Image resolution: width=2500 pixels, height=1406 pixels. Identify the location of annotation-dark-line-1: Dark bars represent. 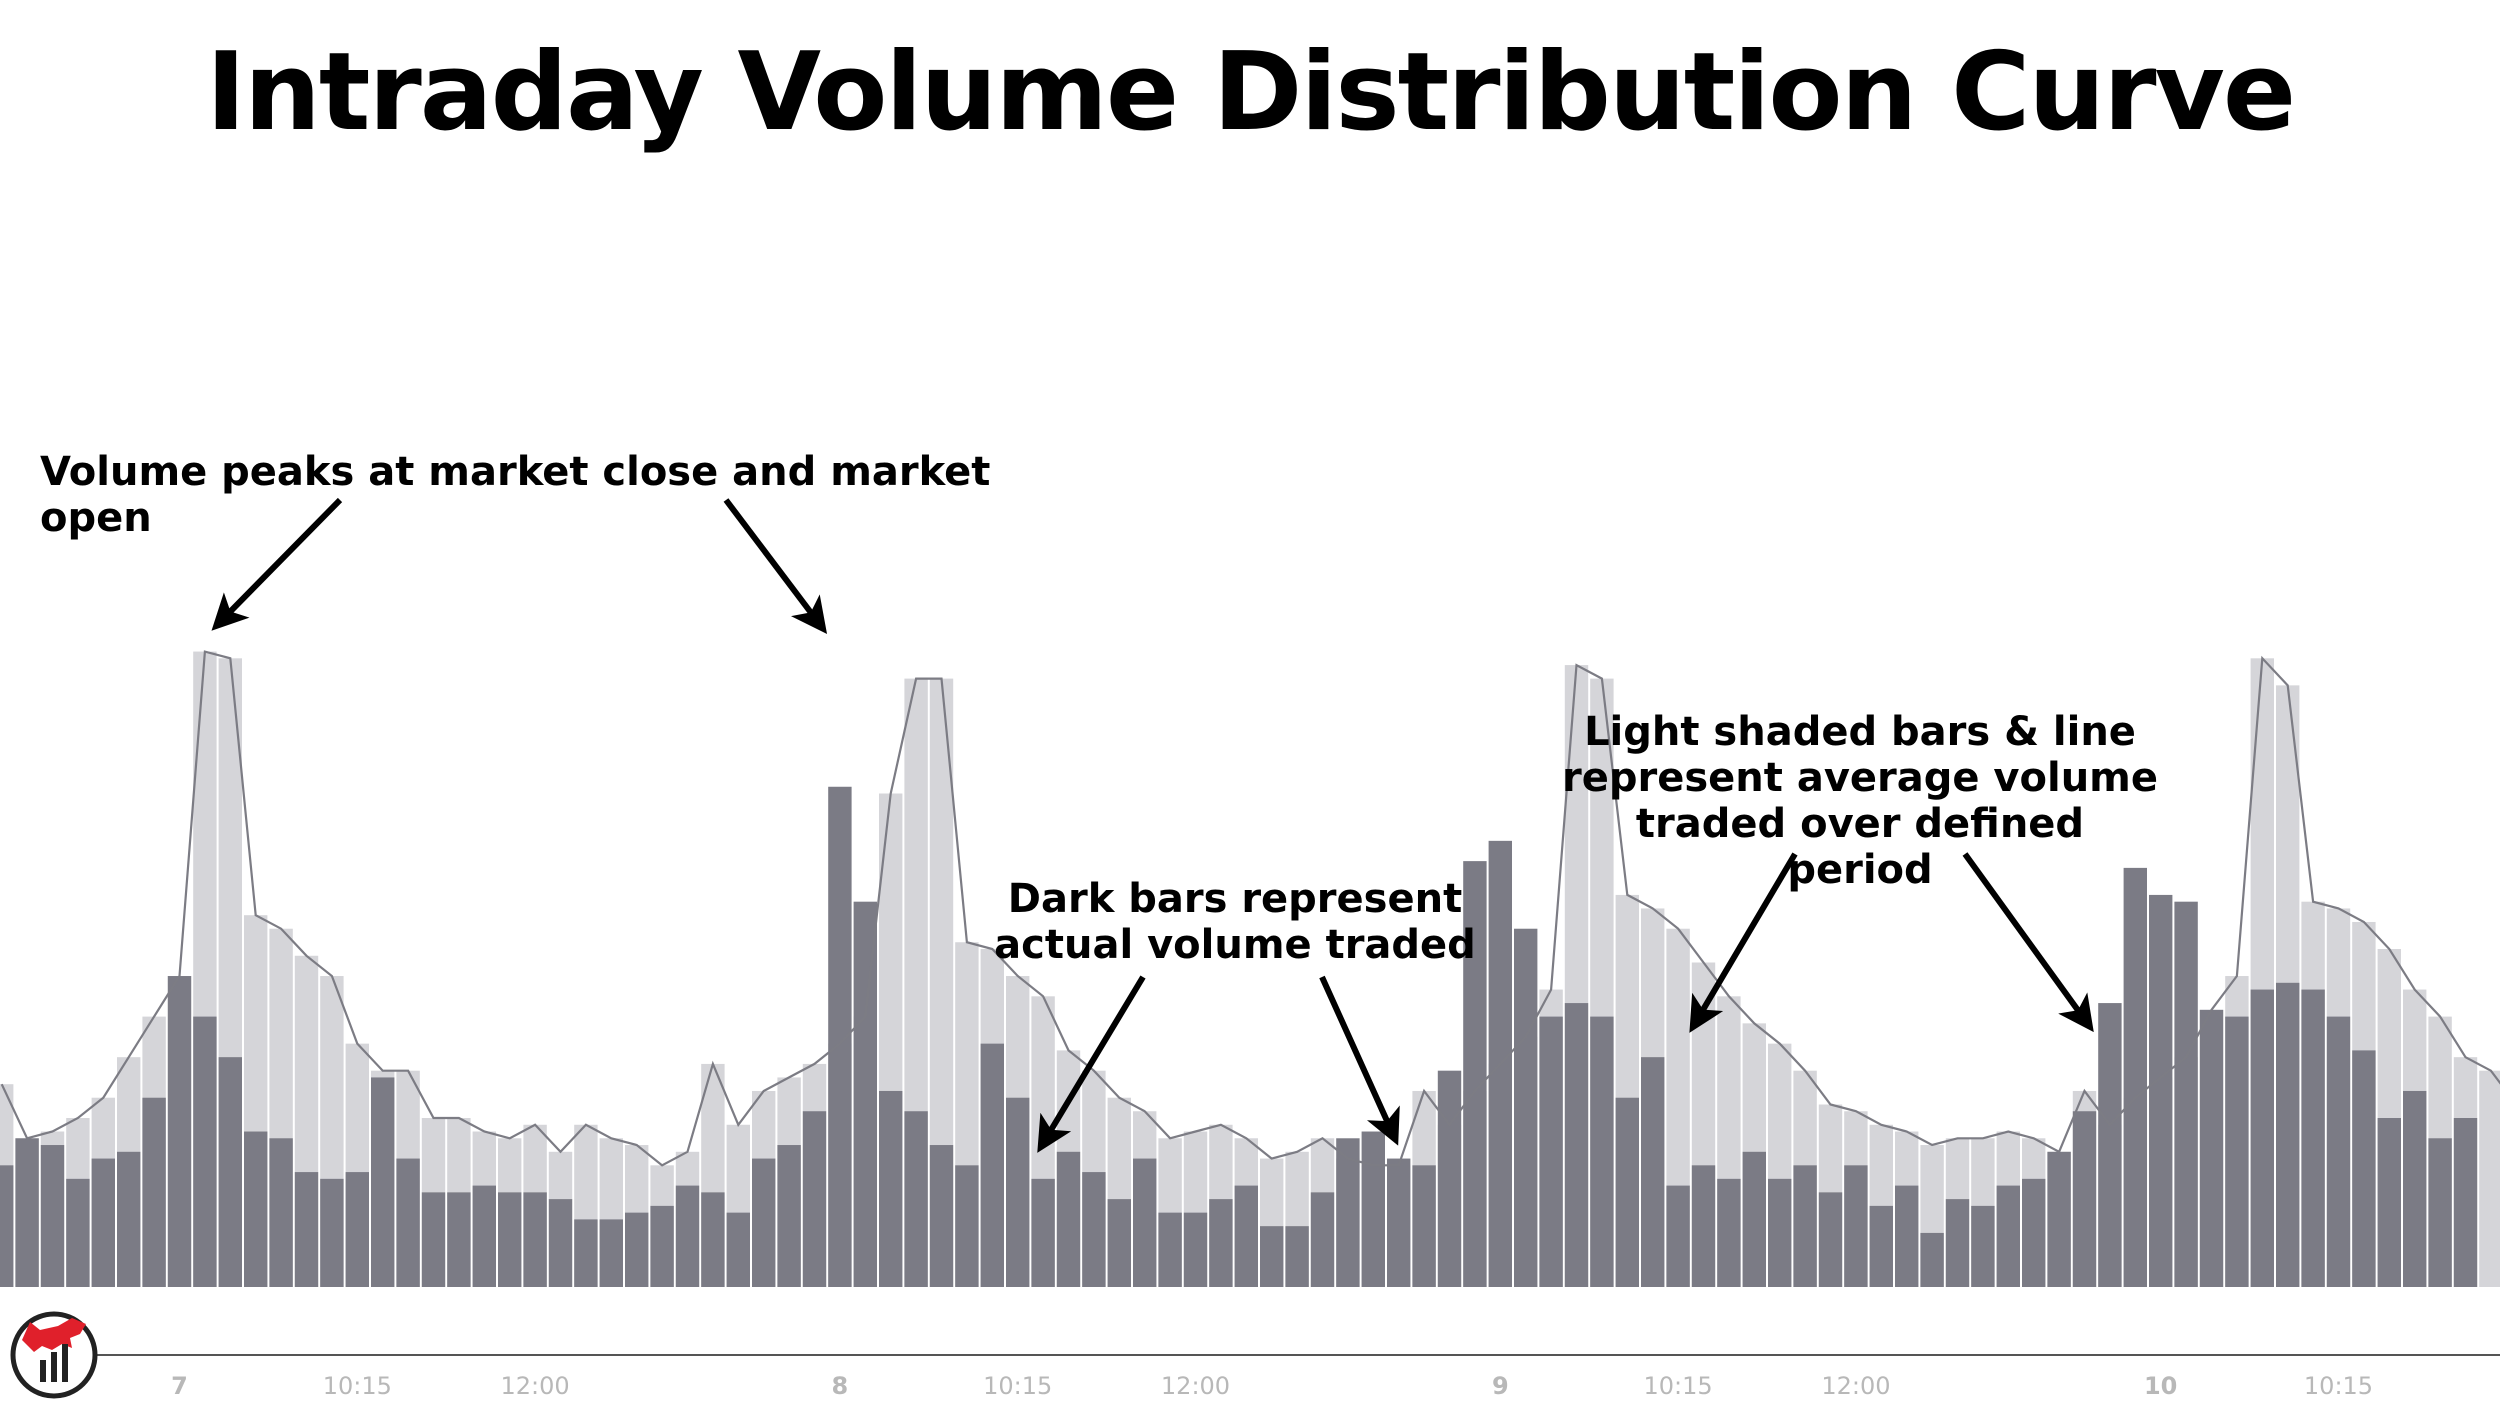
(1235, 899).